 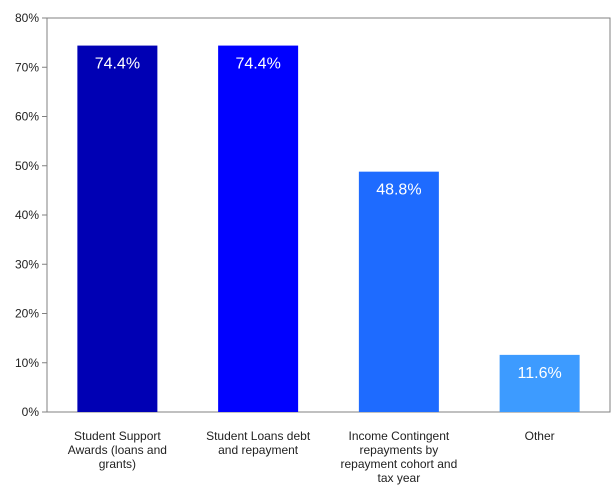 I want to click on y-tick-label: 50%, so click(x=27, y=166).